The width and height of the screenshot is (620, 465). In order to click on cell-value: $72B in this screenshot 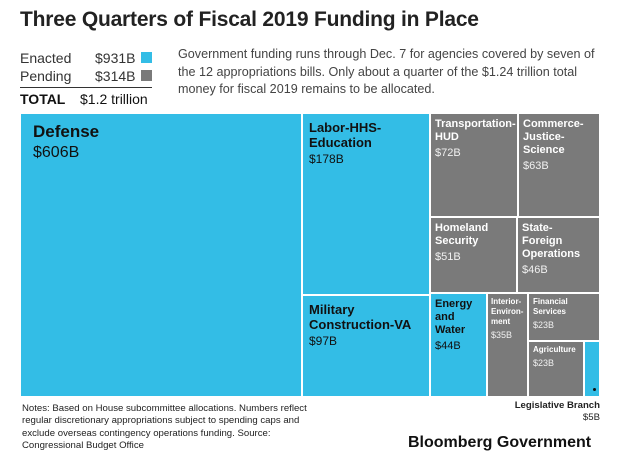, I will do `click(448, 153)`.